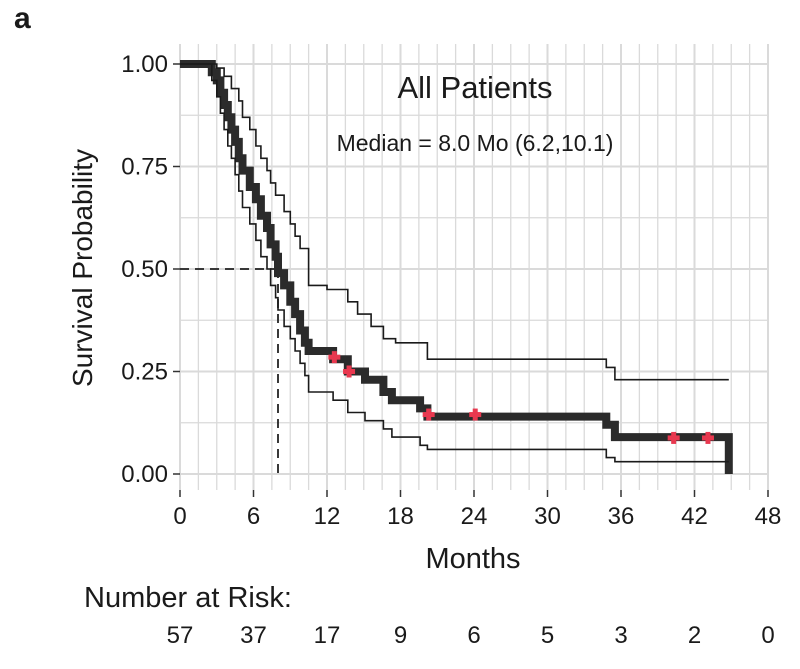 The height and width of the screenshot is (669, 800). I want to click on panel-label: a, so click(22, 18).